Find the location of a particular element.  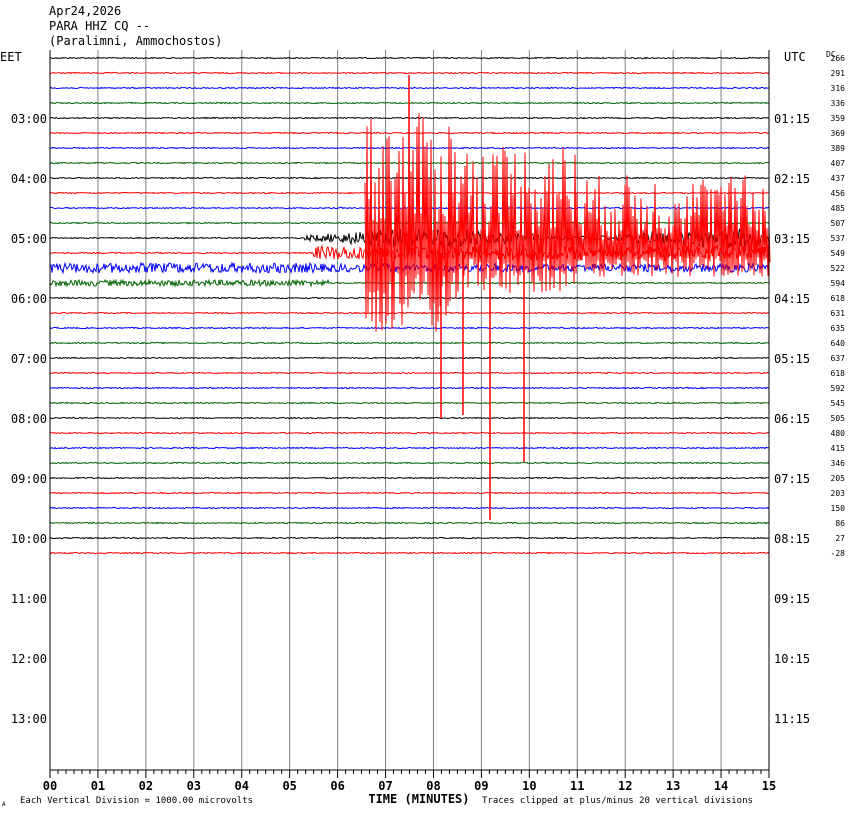

header-station: PARA HHZ CQ -- is located at coordinates (100, 26).